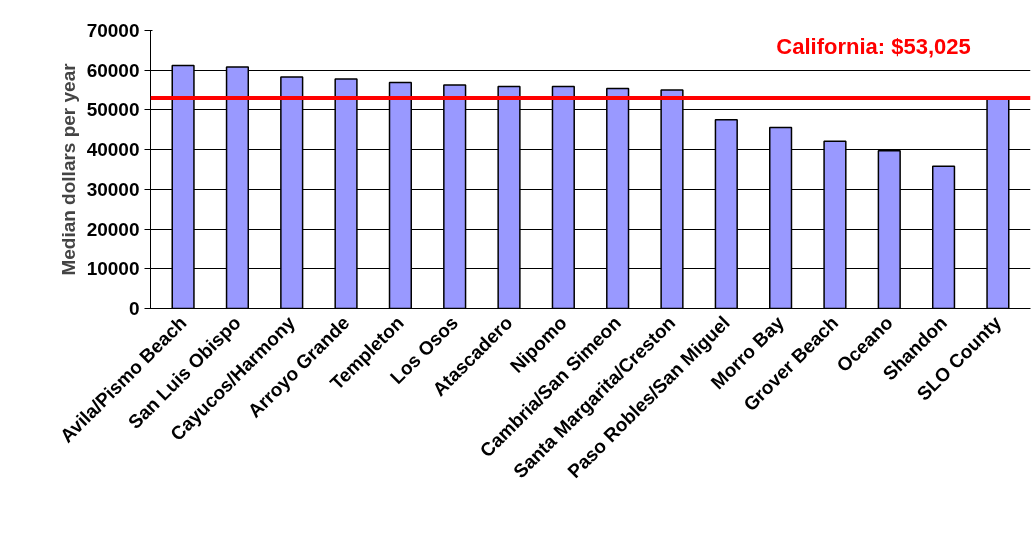  I want to click on y-tick-label: 20000, so click(113, 229).